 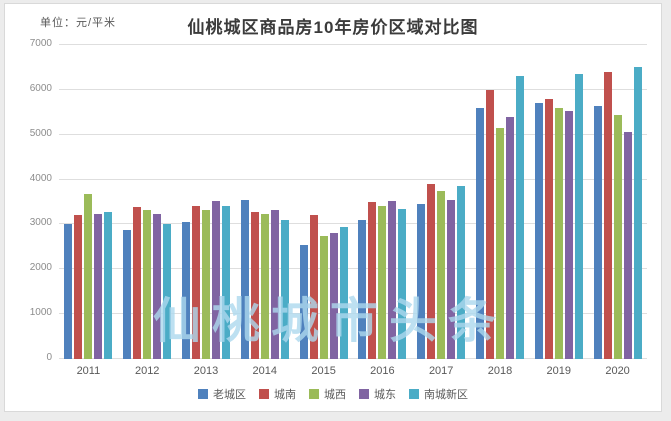 What do you see at coordinates (323, 297) in the screenshot?
I see `bar-2015-城西` at bounding box center [323, 297].